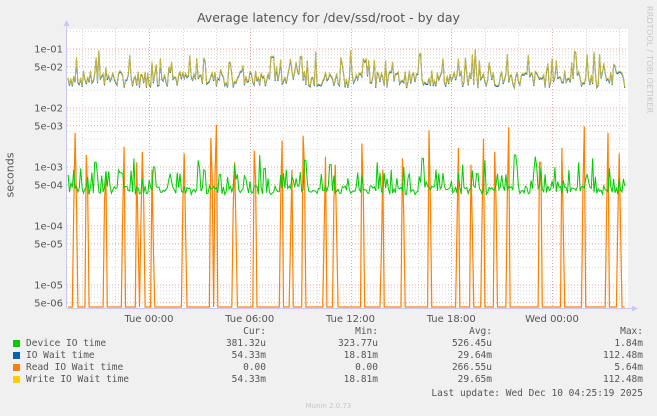 Image resolution: width=657 pixels, height=416 pixels. I want to click on munin-version: Munin 2.0.73, so click(328, 406).